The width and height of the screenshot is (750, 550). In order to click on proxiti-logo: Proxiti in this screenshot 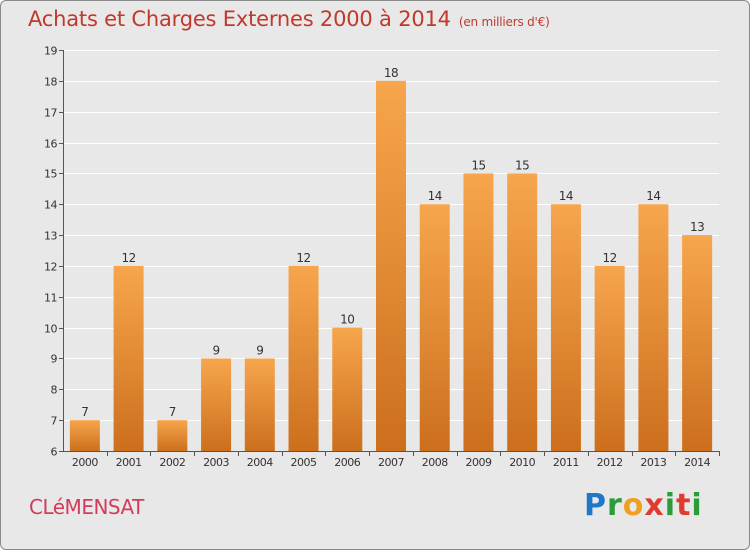, I will do `click(643, 505)`.